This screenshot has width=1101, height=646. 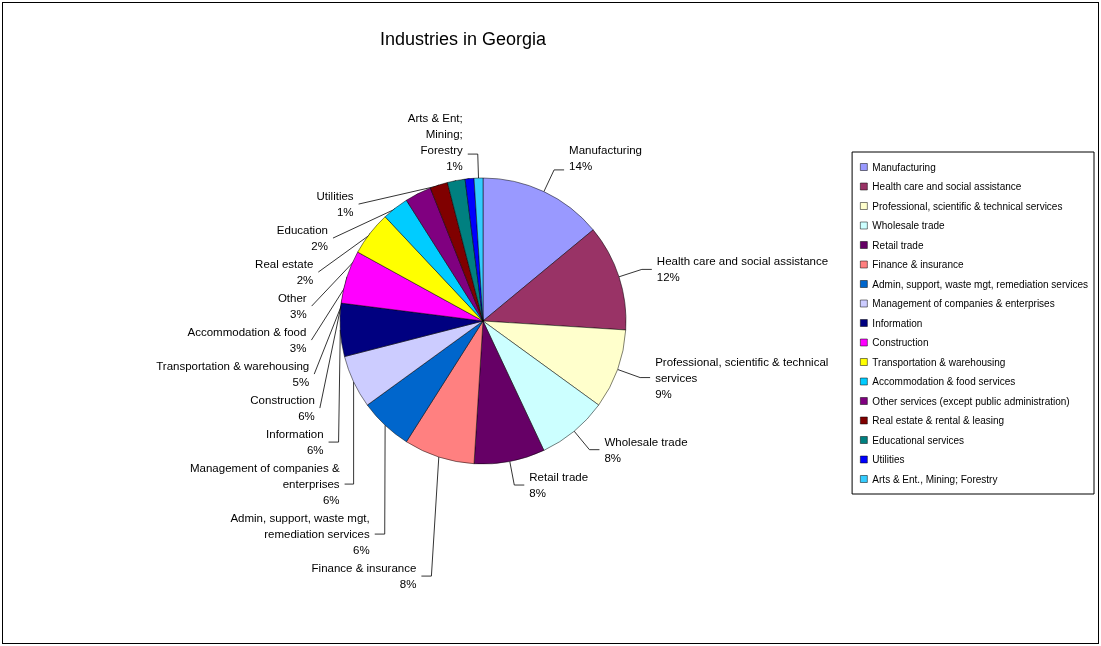 I want to click on legend-label: Wholesale trade, so click(x=909, y=225).